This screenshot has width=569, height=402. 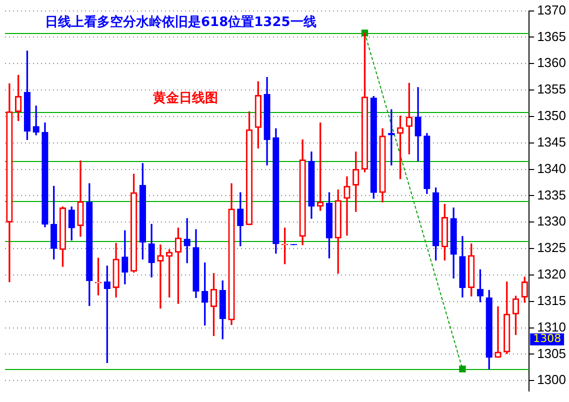 I want to click on text: 黄金日线图, so click(x=185, y=98).